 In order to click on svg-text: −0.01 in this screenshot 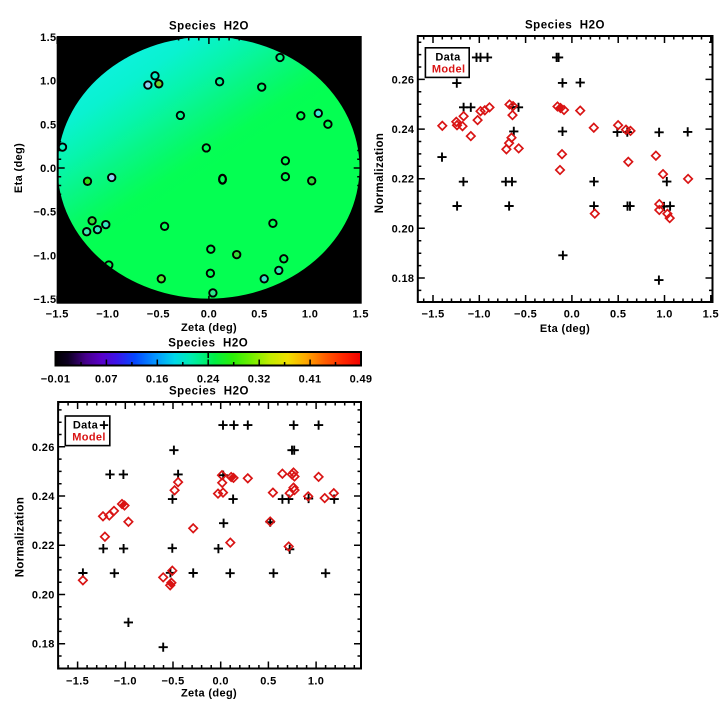, I will do `click(56, 380)`.